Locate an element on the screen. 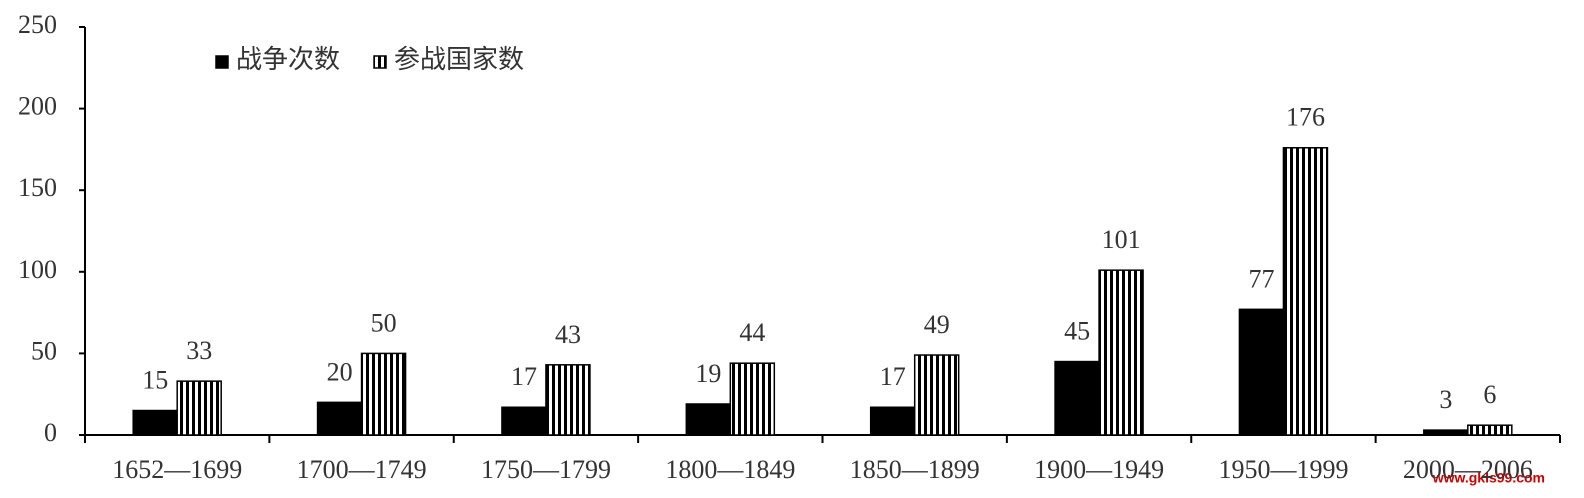 The width and height of the screenshot is (1584, 498). legend-label: 参战国家数 is located at coordinates (459, 59).